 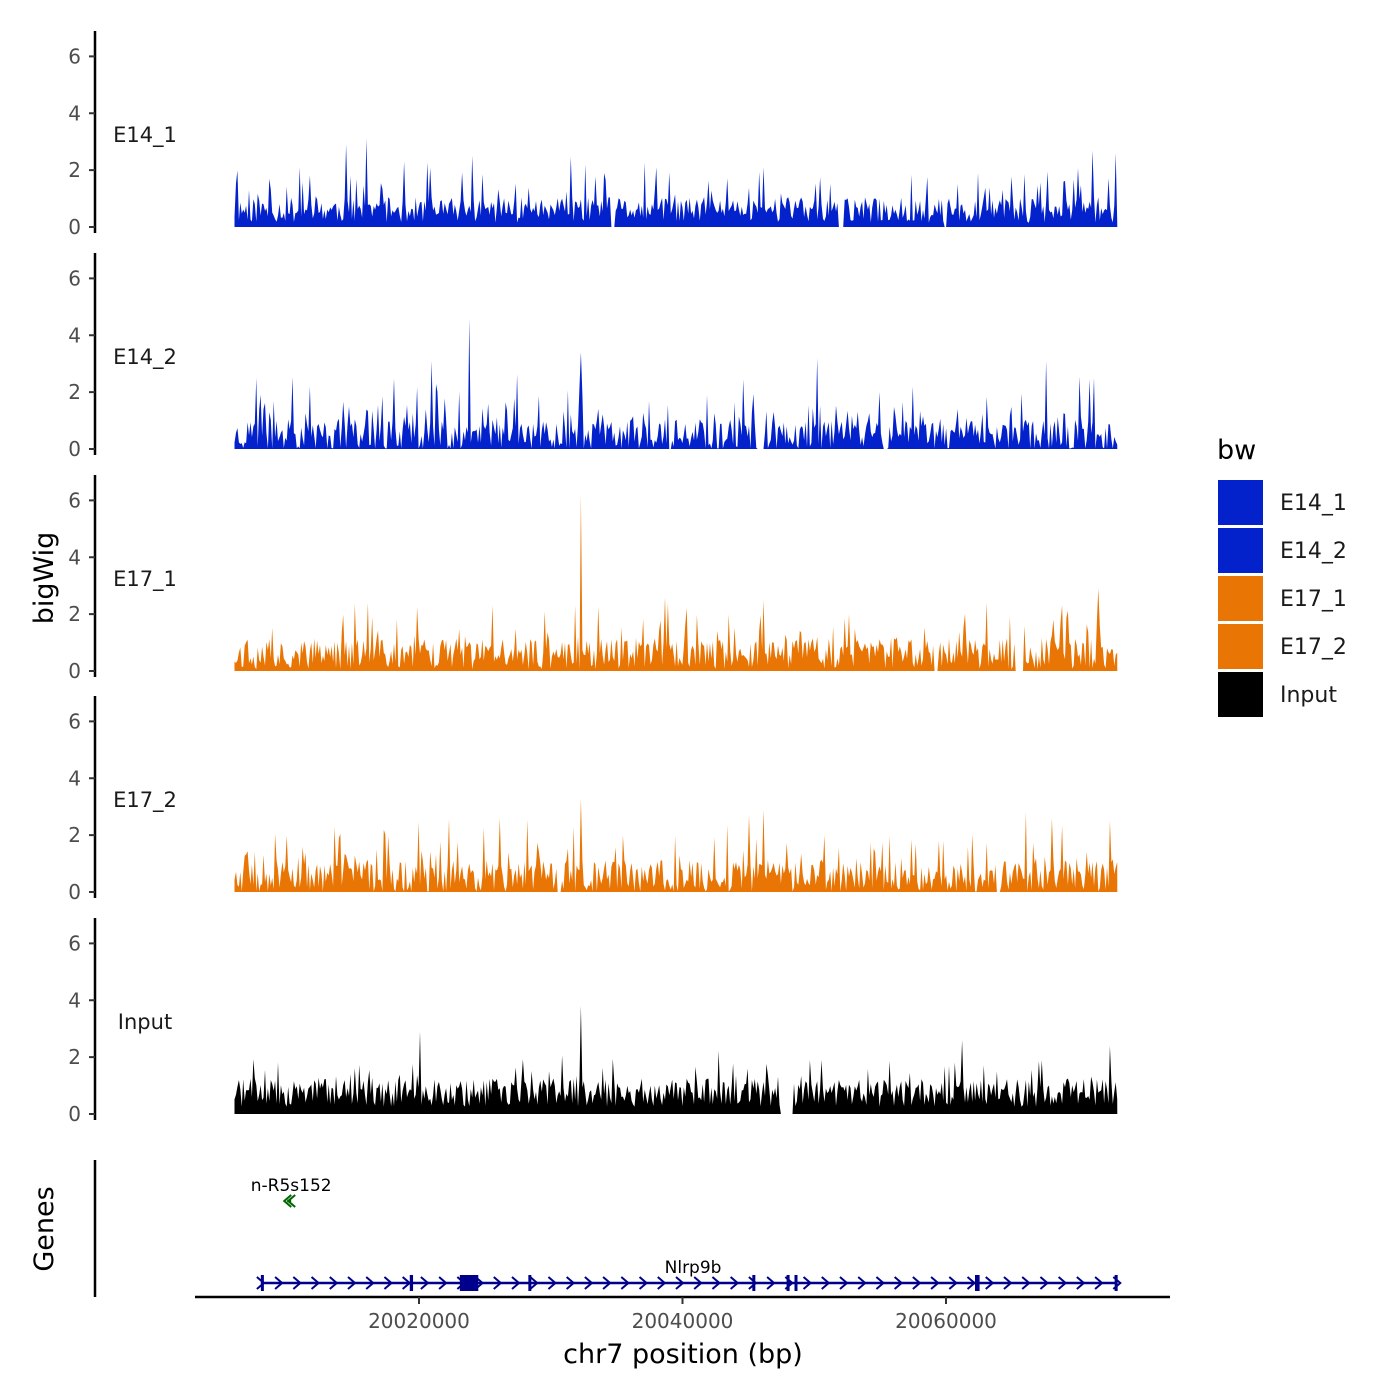 I want to click on track-E14_2: 0 2 4 6 E14_2, so click(x=593, y=357).